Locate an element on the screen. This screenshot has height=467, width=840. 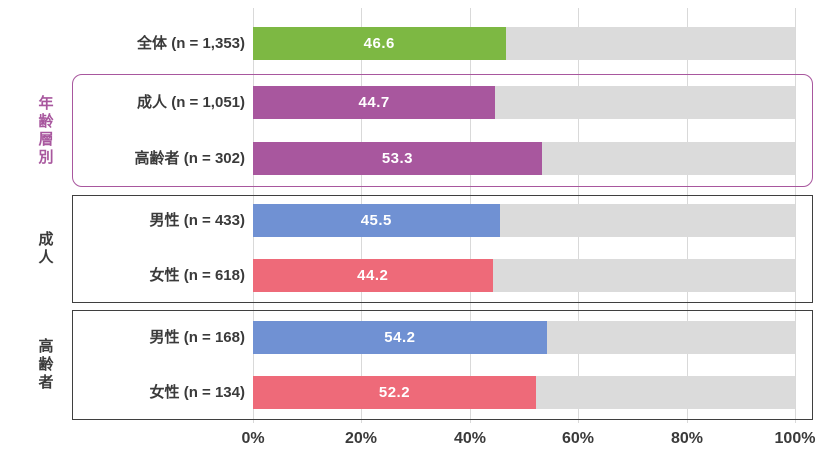
bar-row-adult-female: 女性 (n = 618) 44.2 is located at coordinates (420, 275).